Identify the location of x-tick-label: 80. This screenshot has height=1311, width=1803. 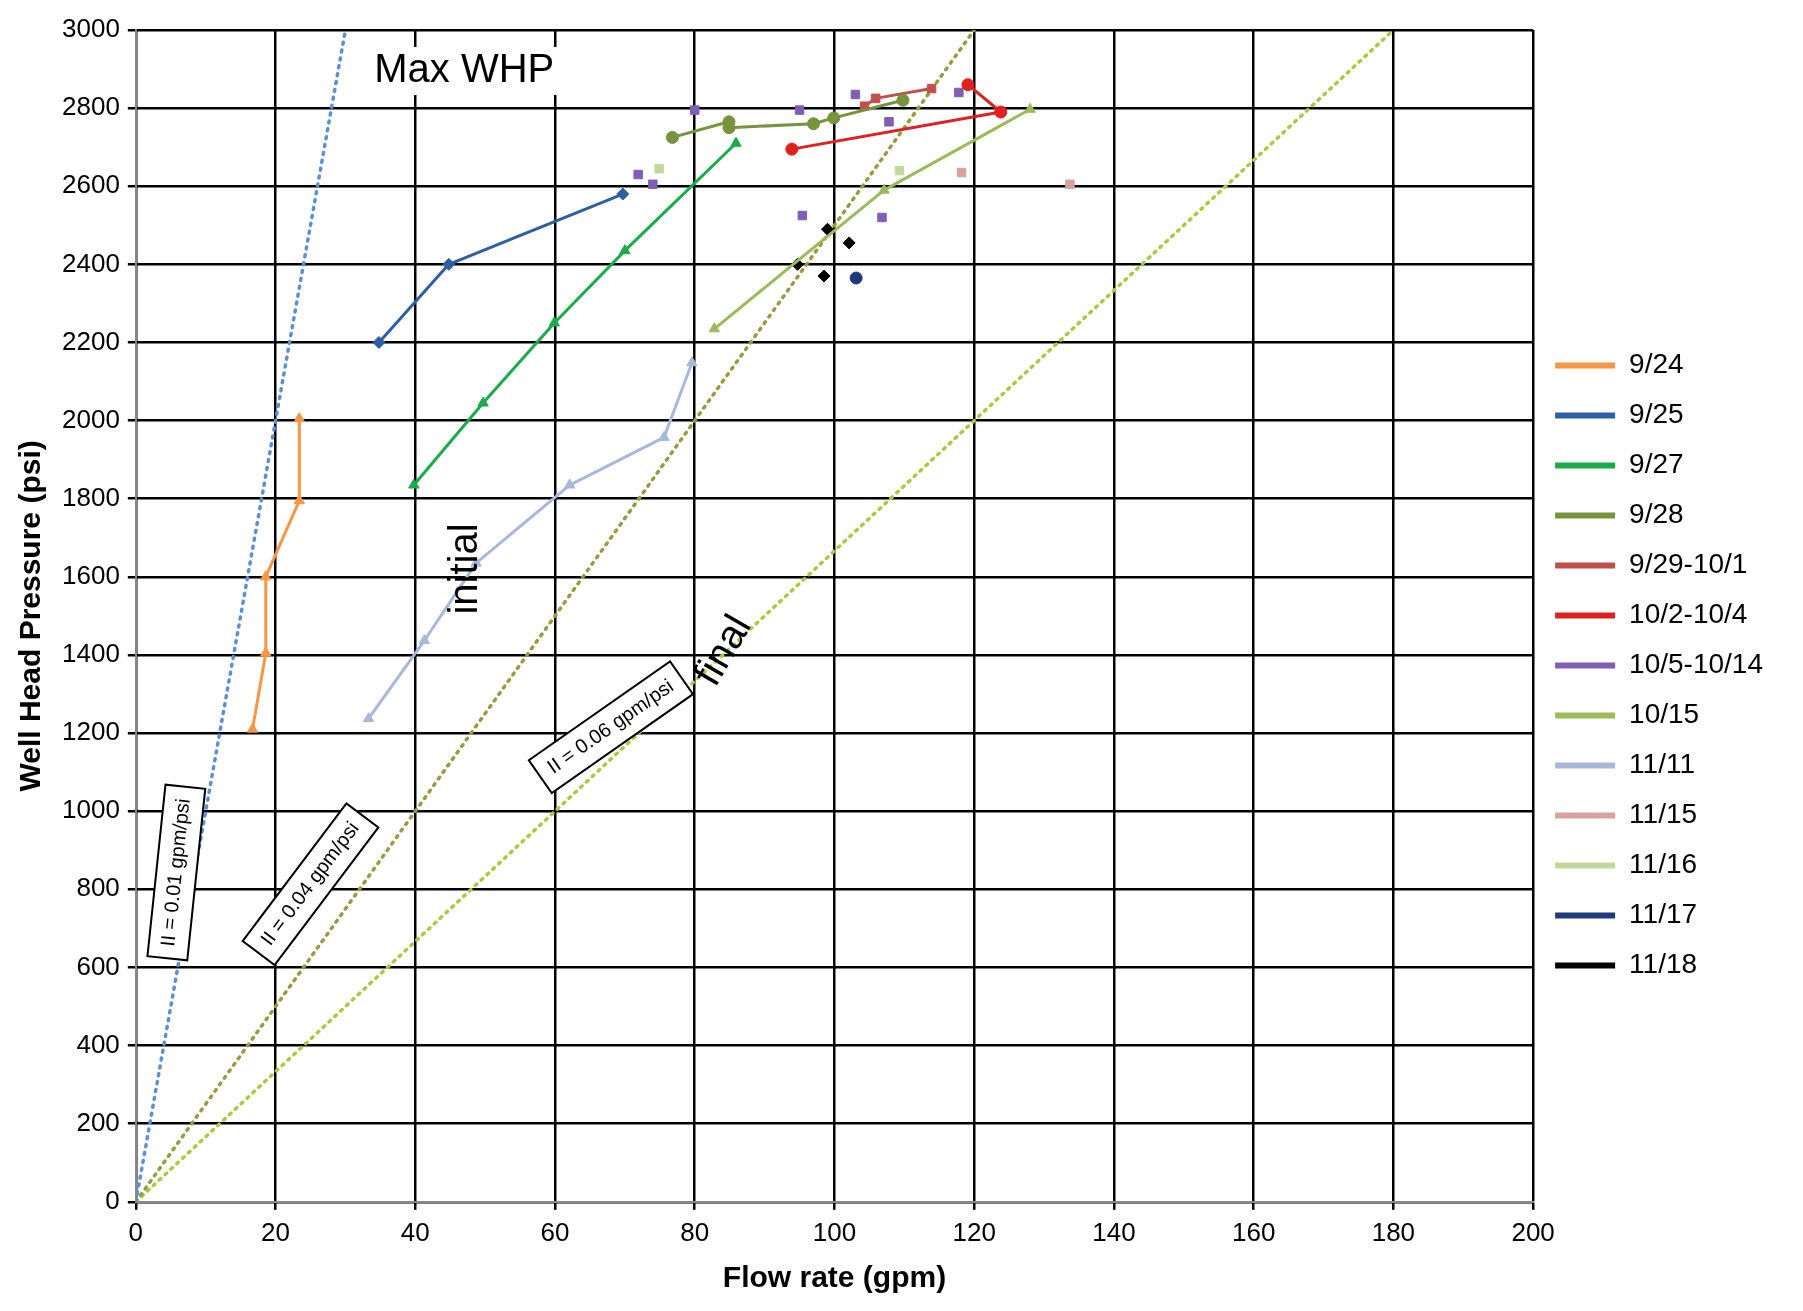
(695, 1231).